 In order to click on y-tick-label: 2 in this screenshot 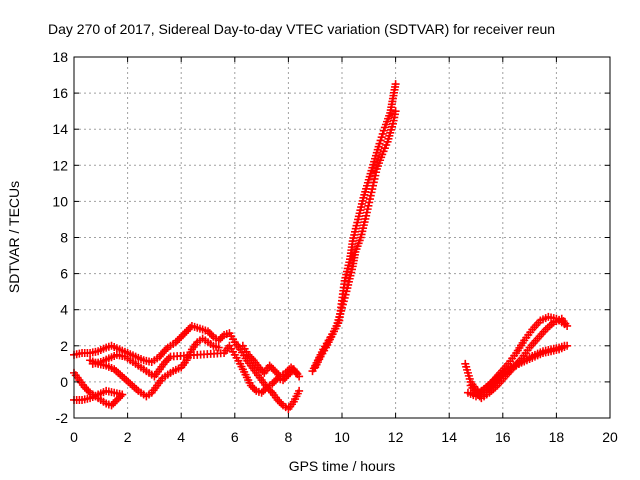, I will do `click(64, 346)`.